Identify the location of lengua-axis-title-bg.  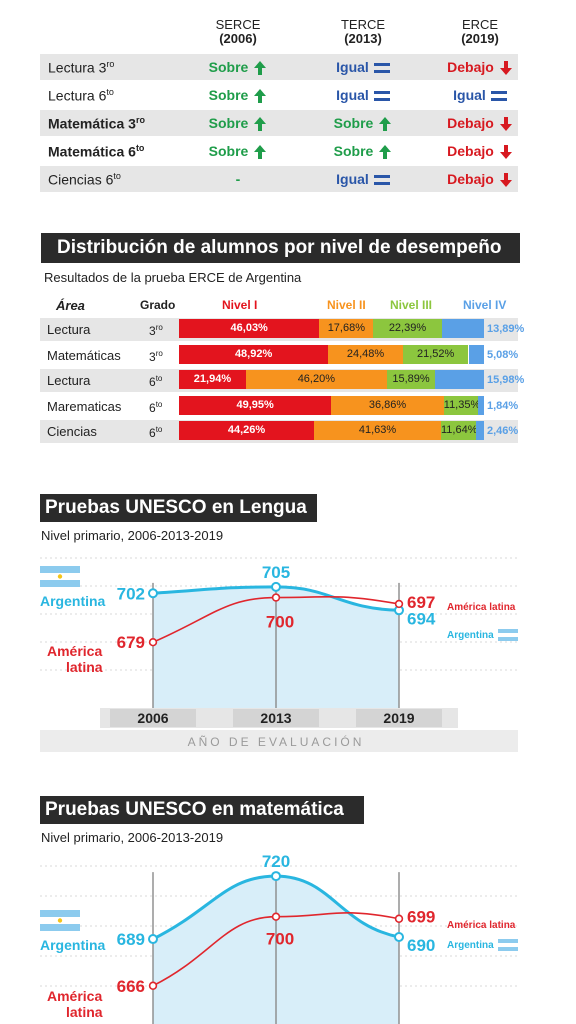
(279, 741).